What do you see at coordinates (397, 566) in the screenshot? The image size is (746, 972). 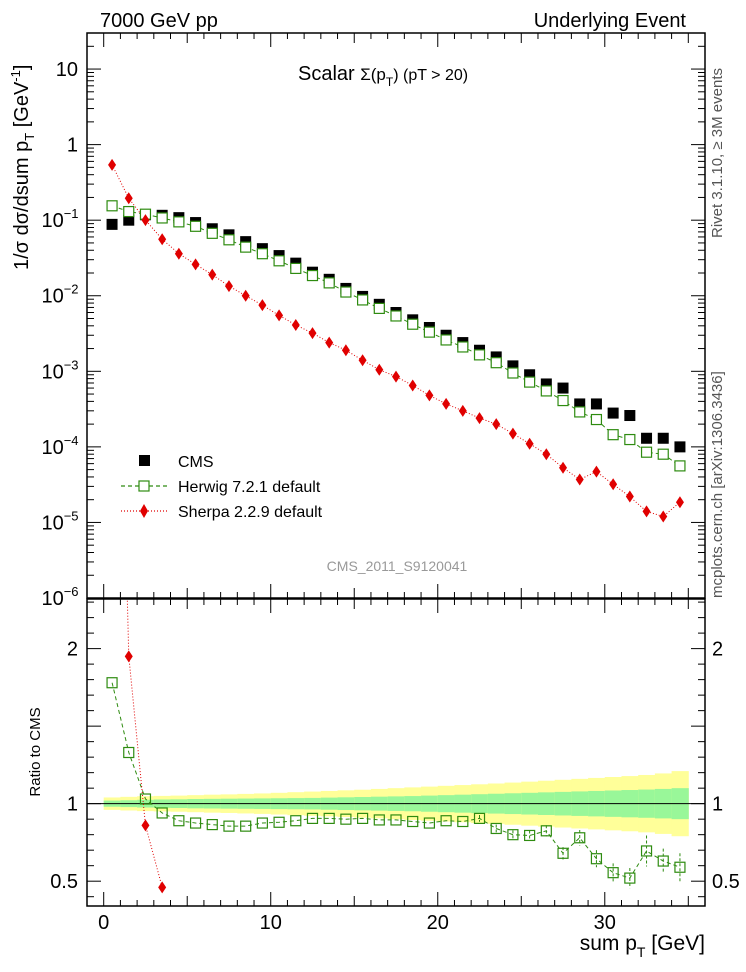 I see `watermark: CMS_2011_S9120041` at bounding box center [397, 566].